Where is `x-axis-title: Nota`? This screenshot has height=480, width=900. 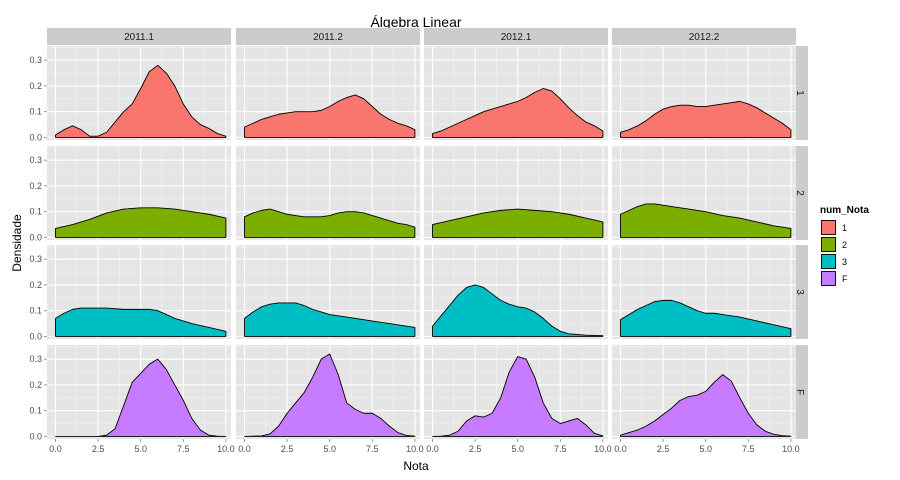
x-axis-title: Nota is located at coordinates (416, 466).